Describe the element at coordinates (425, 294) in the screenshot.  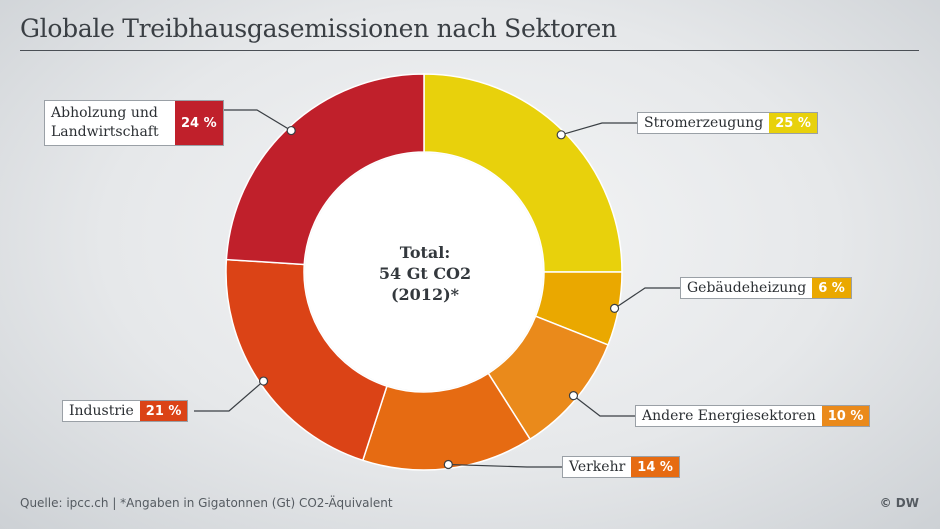
I see `center-total-year: (2012)*` at that location.